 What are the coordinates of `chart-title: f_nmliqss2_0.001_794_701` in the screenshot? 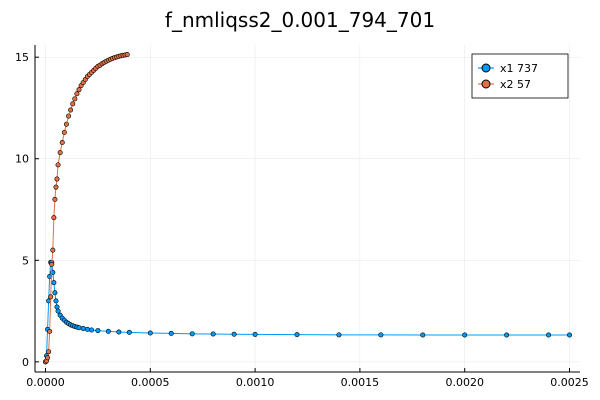 It's located at (300, 20).